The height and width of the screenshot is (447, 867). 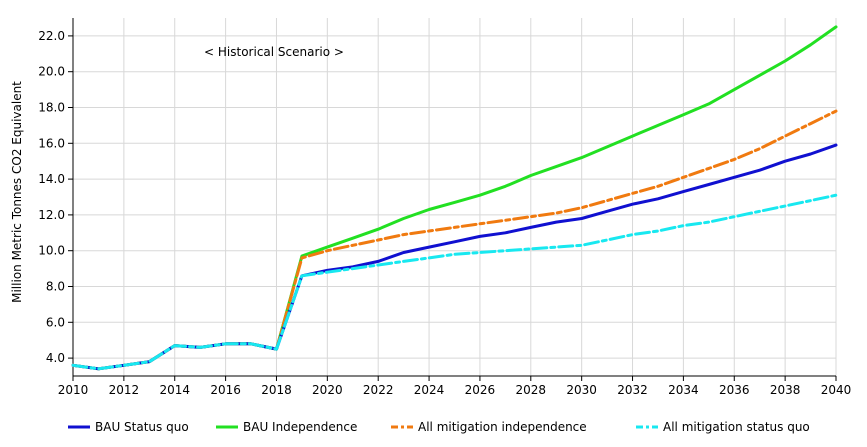 What do you see at coordinates (836, 390) in the screenshot?
I see `x-tick-label: 2040` at bounding box center [836, 390].